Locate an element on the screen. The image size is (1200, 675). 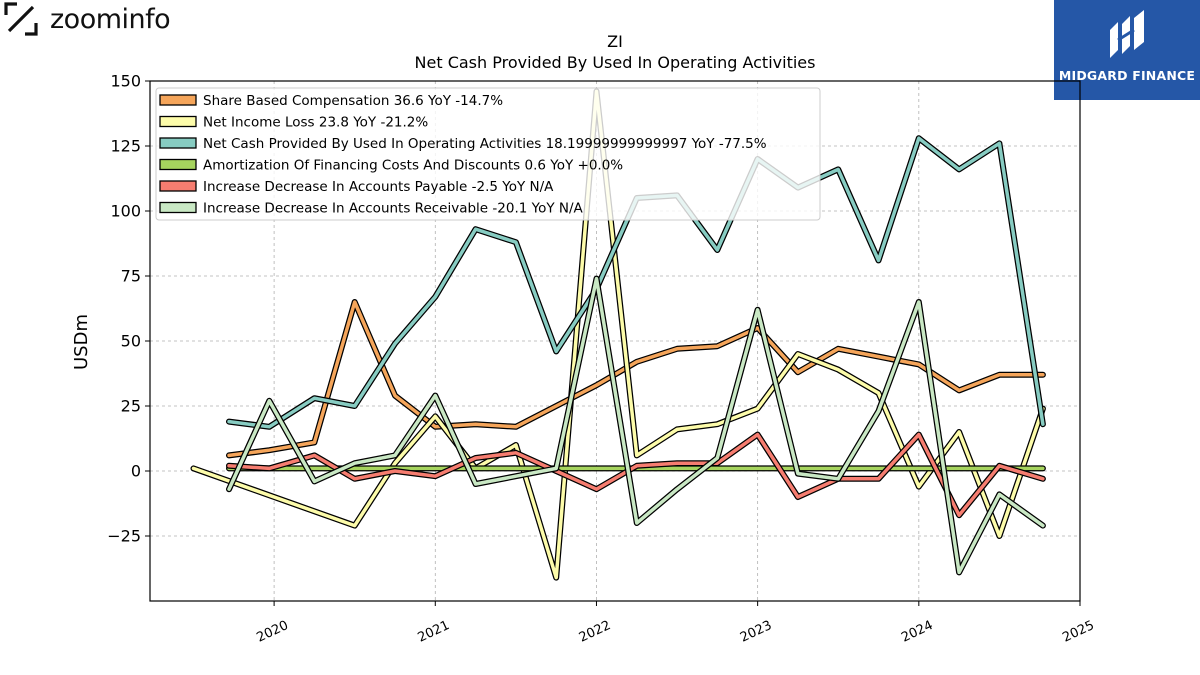
legend-label: Share Based Compensation 36.6 YoY -14.7% is located at coordinates (353, 101).